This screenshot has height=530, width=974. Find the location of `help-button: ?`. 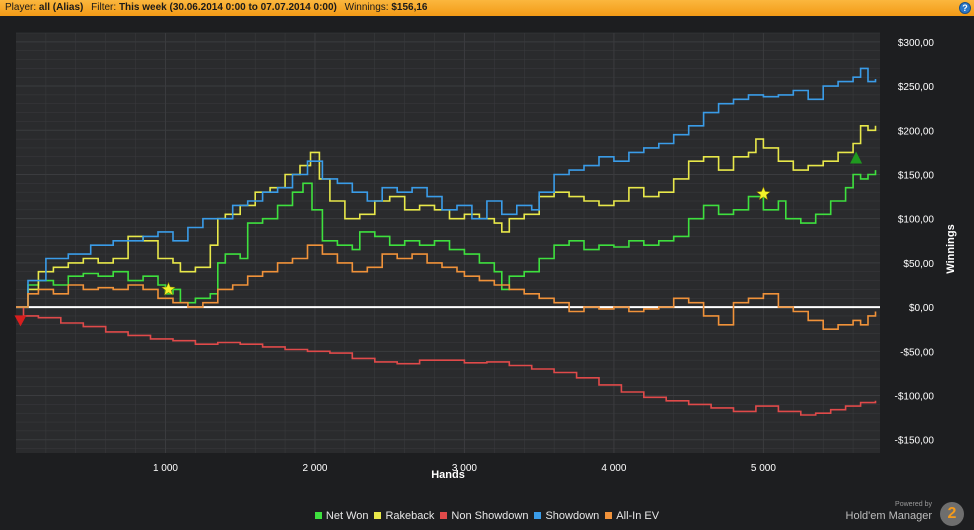

help-button: ? is located at coordinates (965, 8).